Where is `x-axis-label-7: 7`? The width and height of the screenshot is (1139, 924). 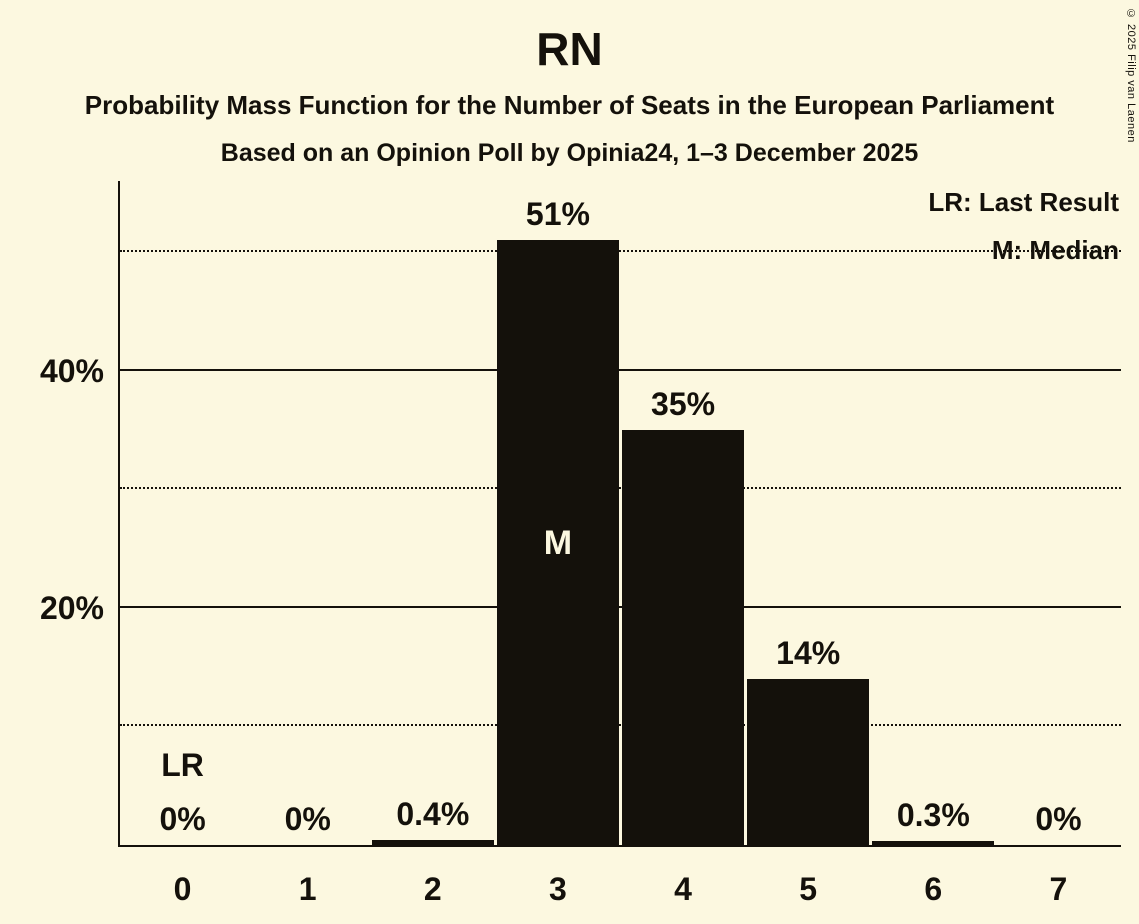
x-axis-label-7: 7 is located at coordinates (1058, 889).